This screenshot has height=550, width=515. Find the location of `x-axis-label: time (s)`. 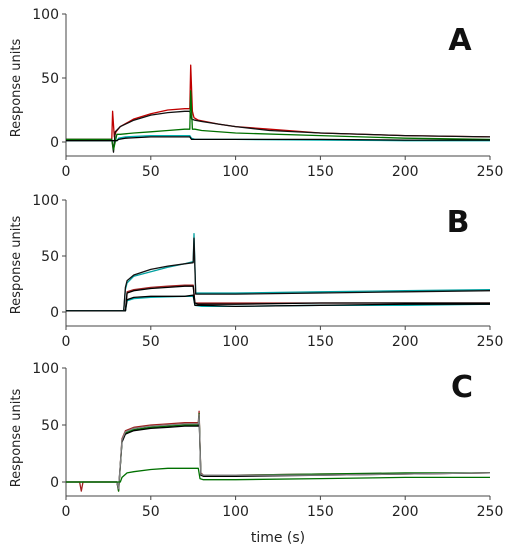

x-axis-label: time (s) is located at coordinates (278, 538).